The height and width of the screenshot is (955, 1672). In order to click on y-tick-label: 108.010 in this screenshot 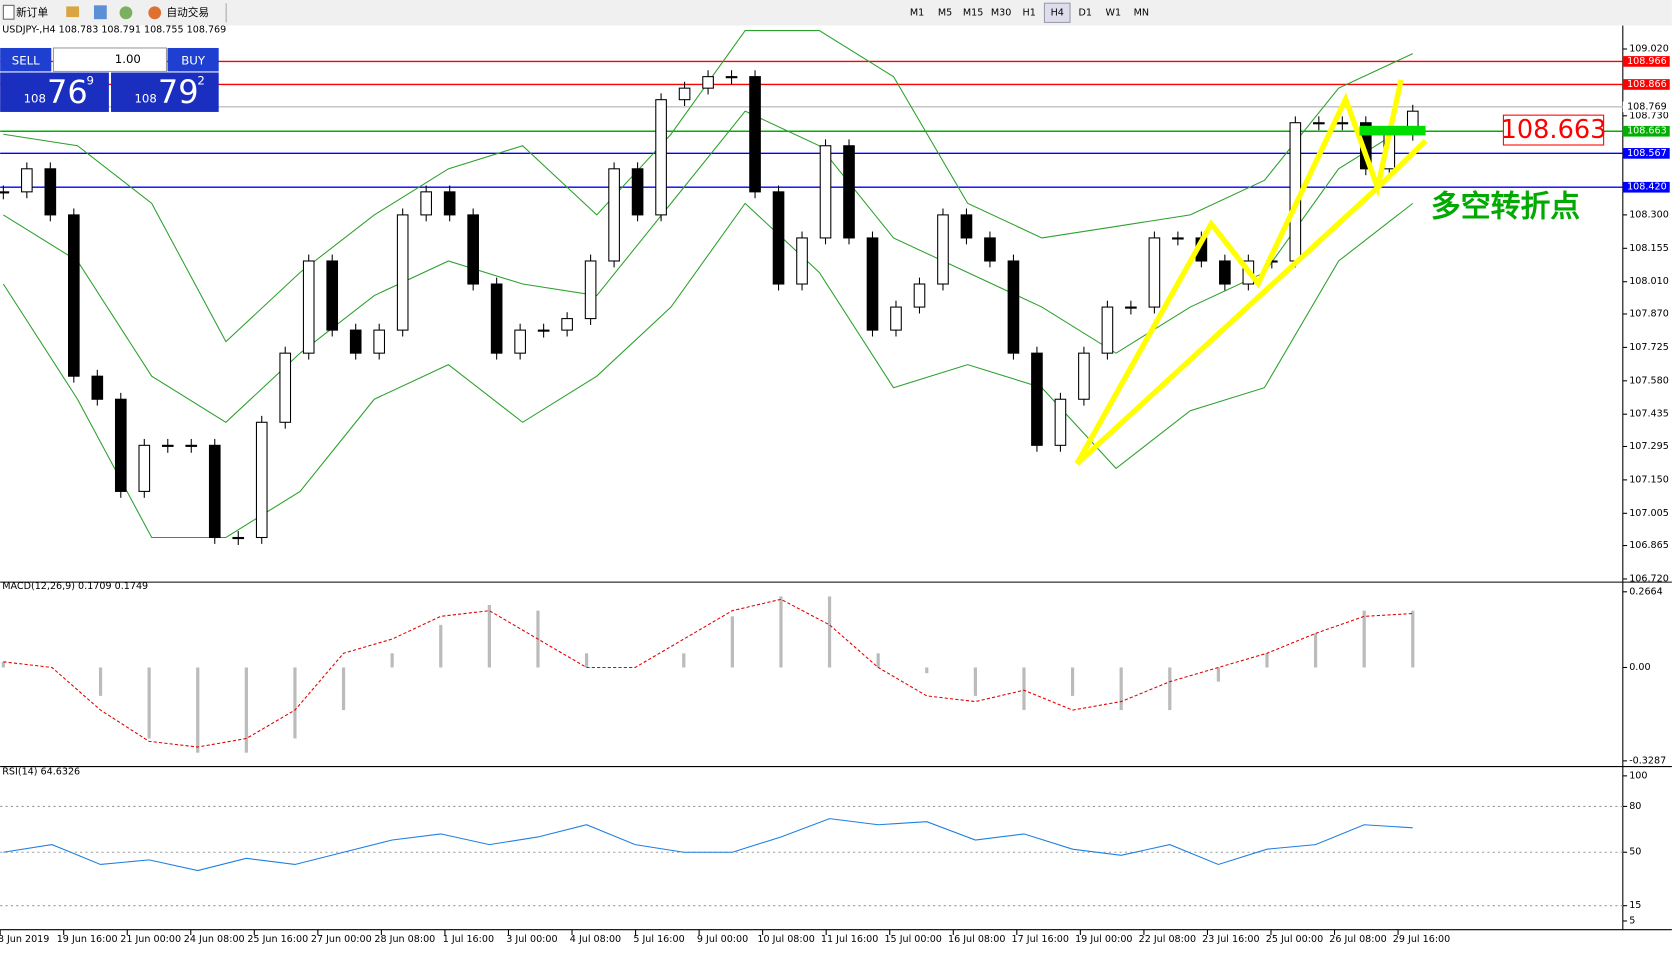, I will do `click(1649, 281)`.